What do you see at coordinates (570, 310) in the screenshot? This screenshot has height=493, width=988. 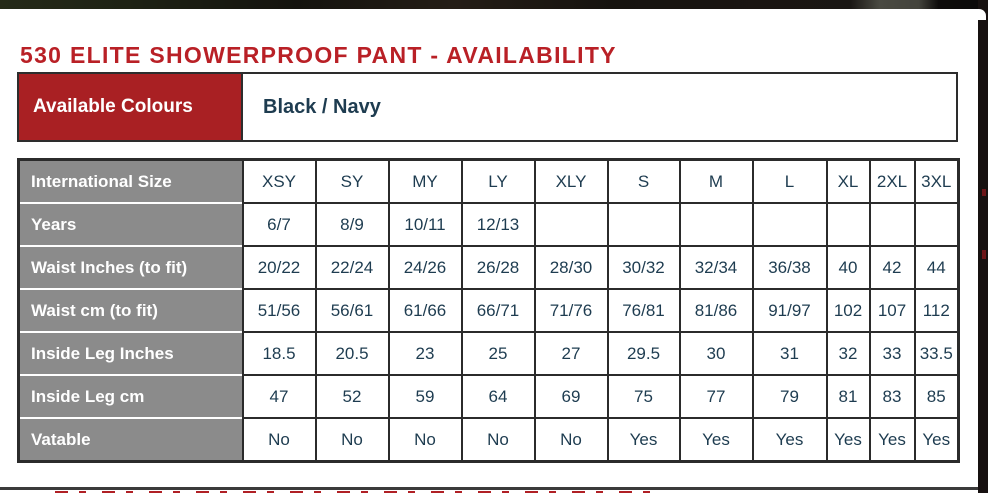 I see `table-cell: 71/76` at bounding box center [570, 310].